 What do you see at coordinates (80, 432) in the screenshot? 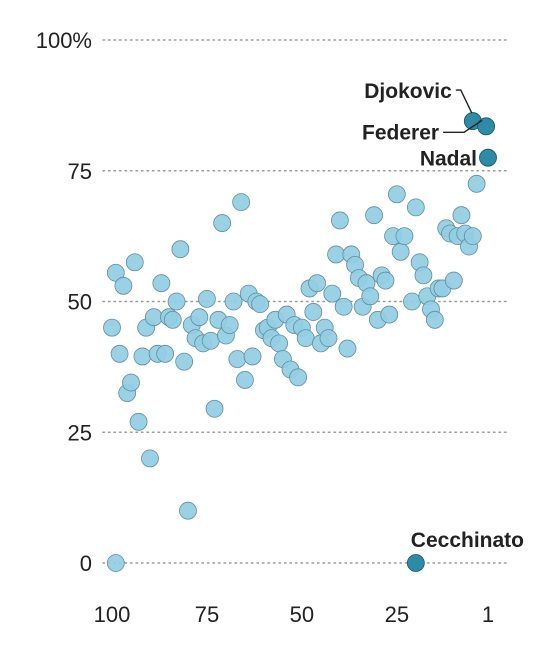
I see `y-tick-label: 25` at bounding box center [80, 432].